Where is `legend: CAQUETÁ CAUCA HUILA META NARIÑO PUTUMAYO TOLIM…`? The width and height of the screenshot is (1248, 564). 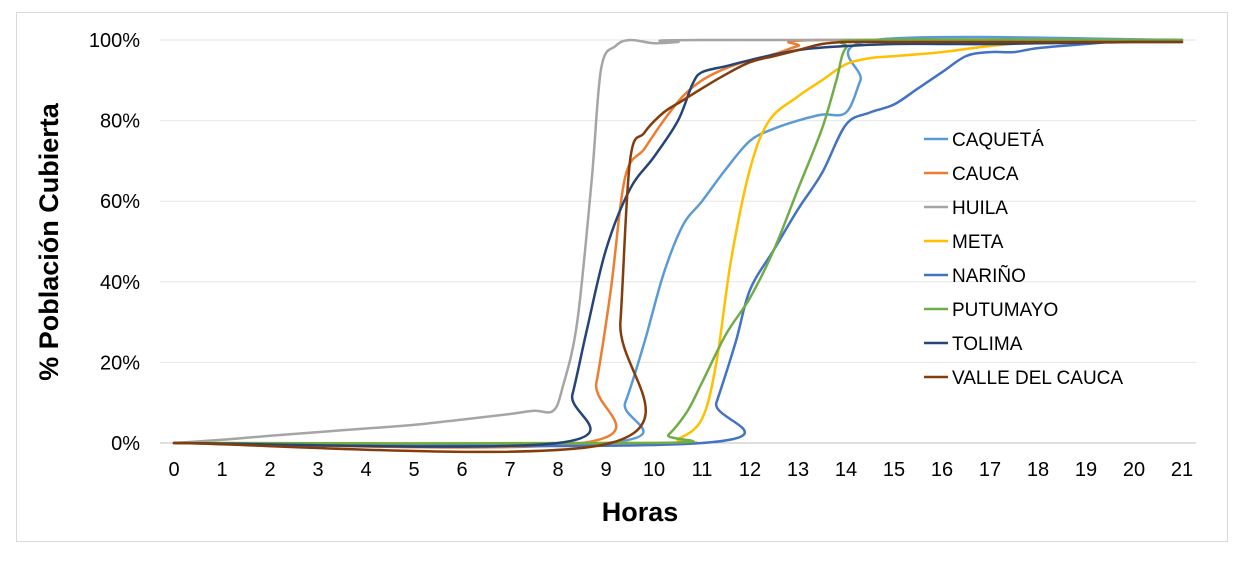 legend: CAQUETÁ CAUCA HUILA META NARIÑO PUTUMAYO TOLIM… is located at coordinates (1023, 259).